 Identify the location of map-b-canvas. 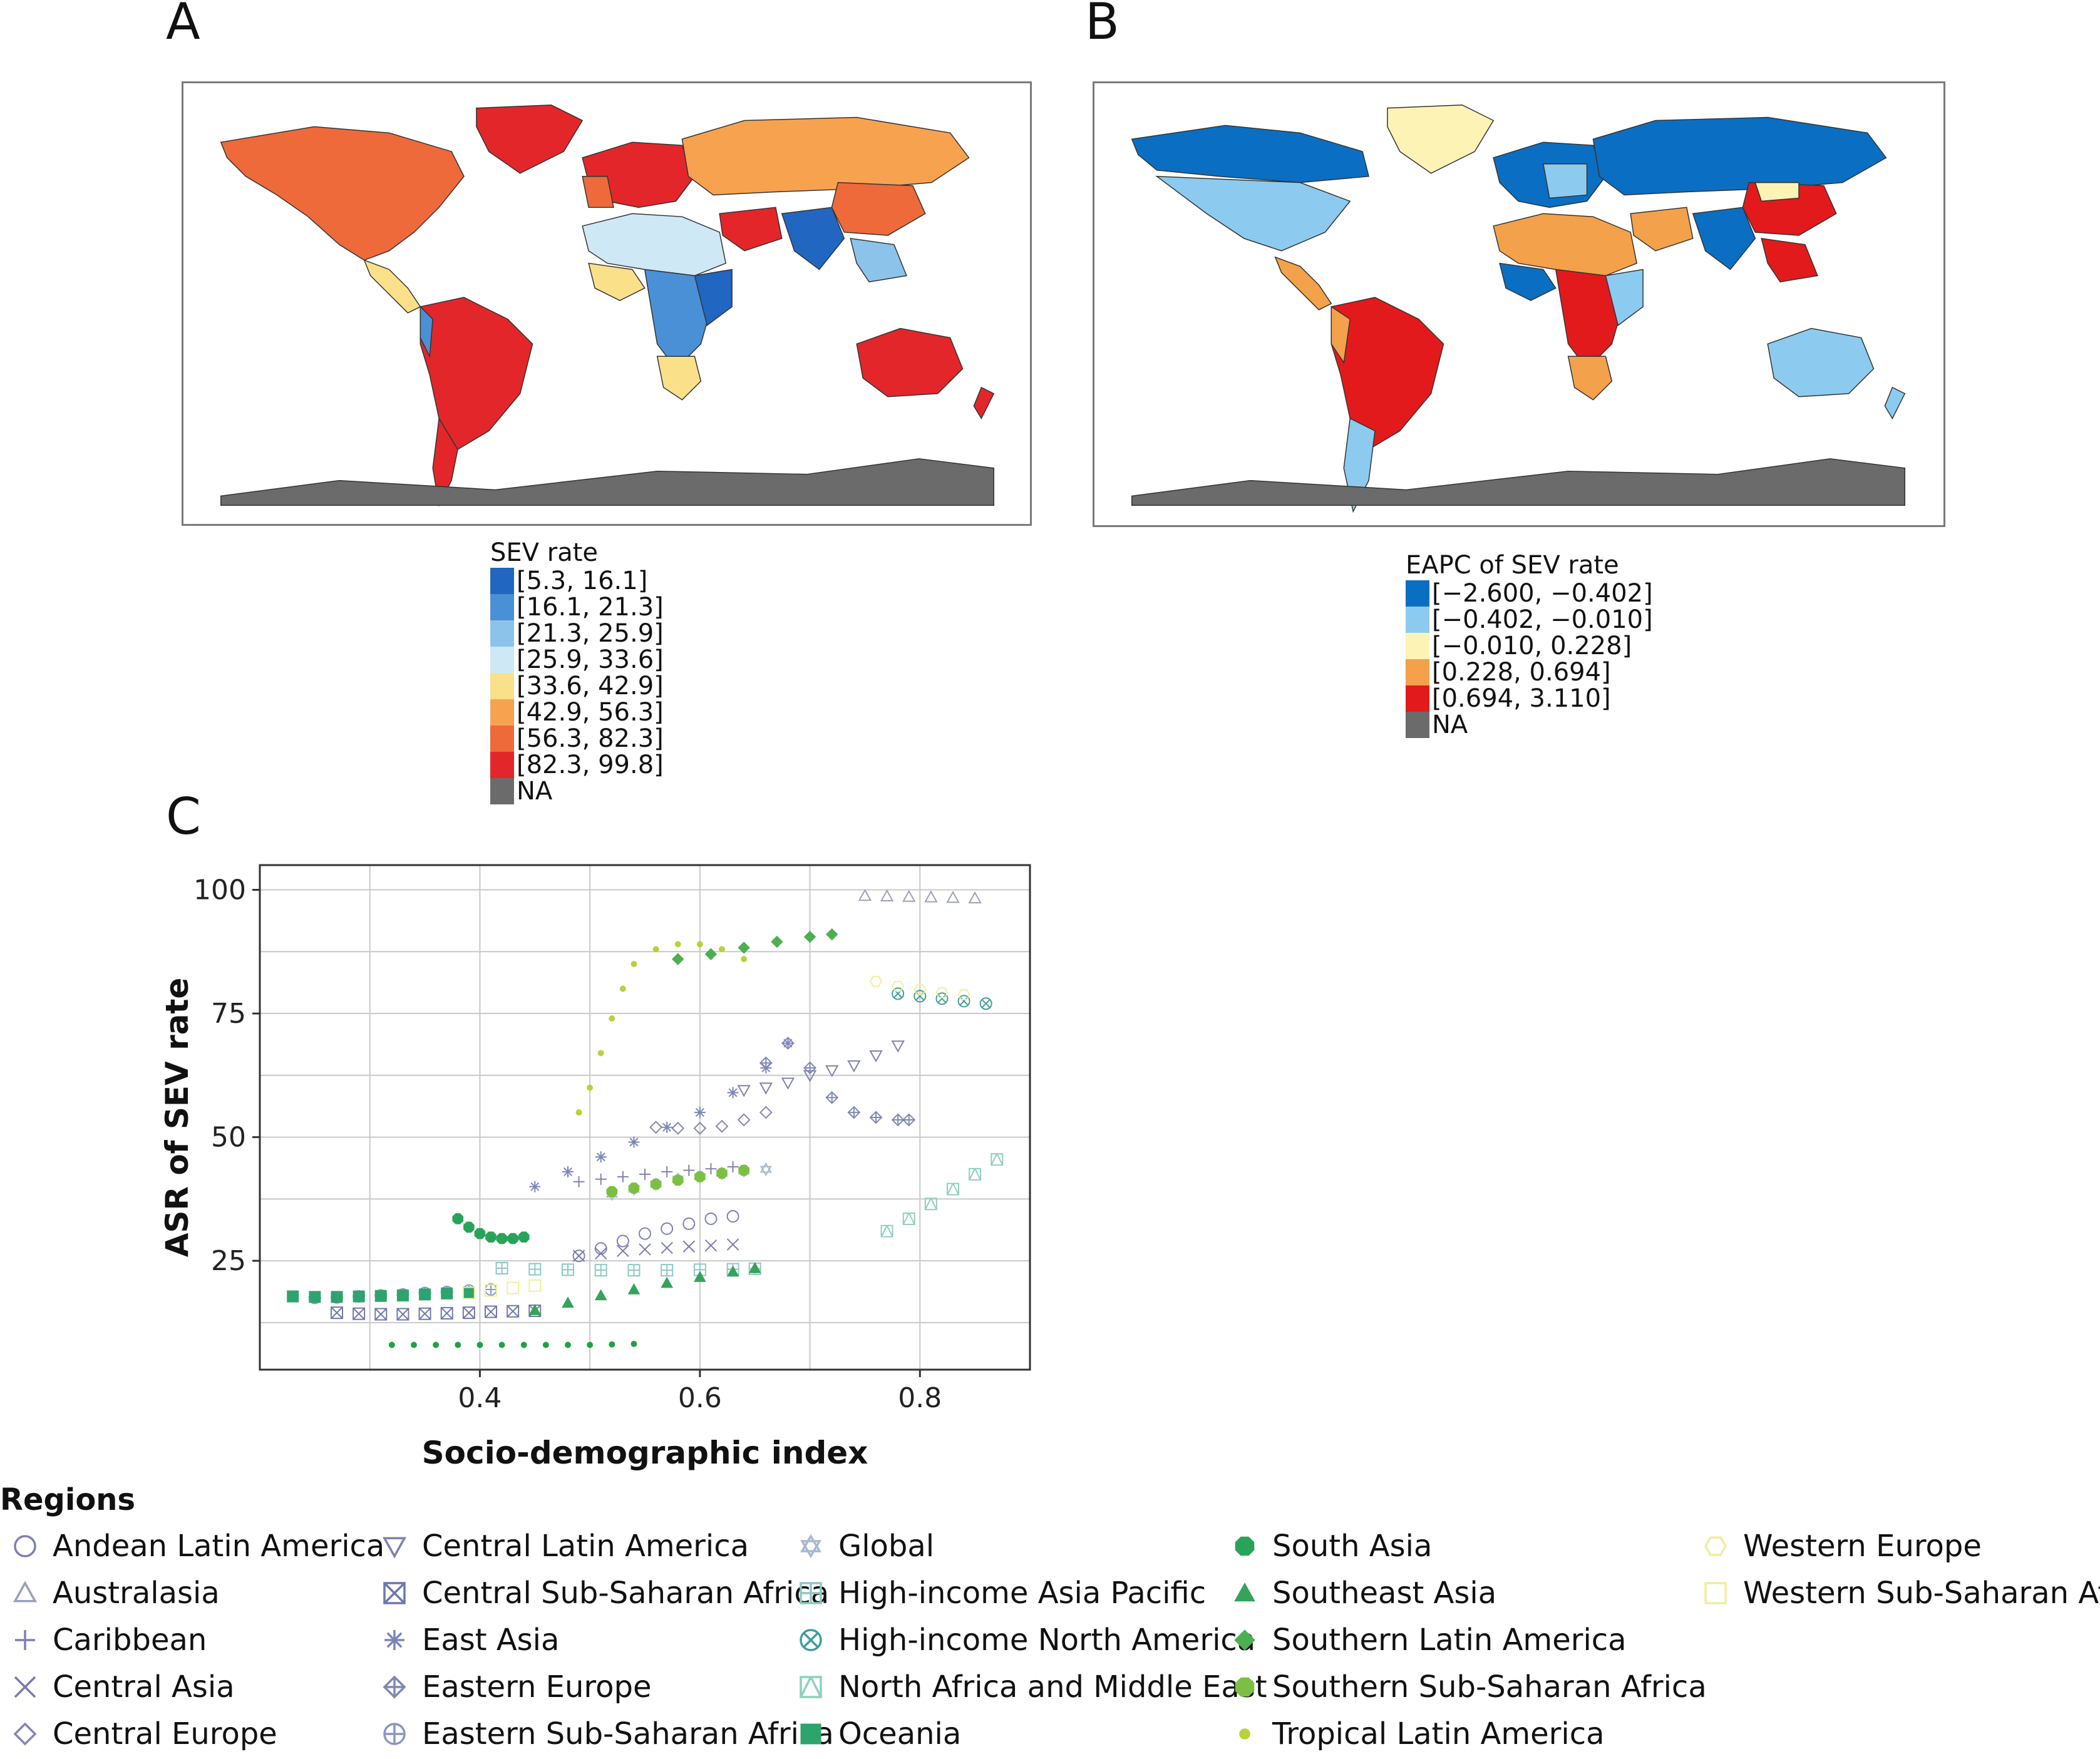
(1518, 308).